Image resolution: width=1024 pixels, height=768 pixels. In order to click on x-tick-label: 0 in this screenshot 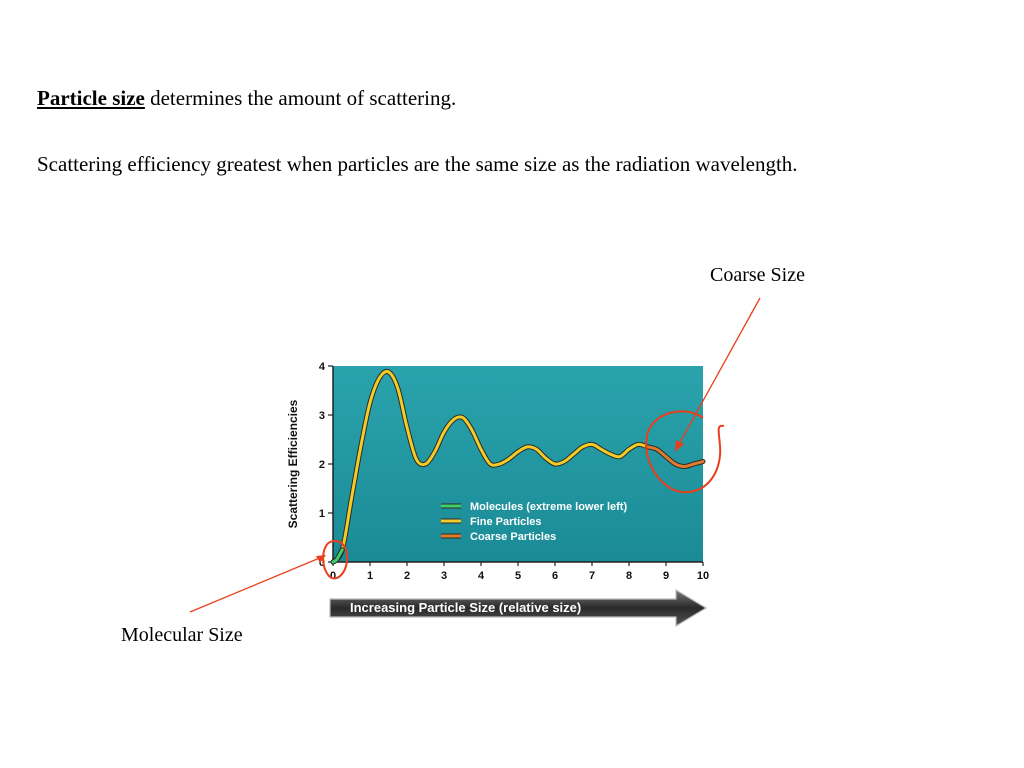, I will do `click(333, 576)`.